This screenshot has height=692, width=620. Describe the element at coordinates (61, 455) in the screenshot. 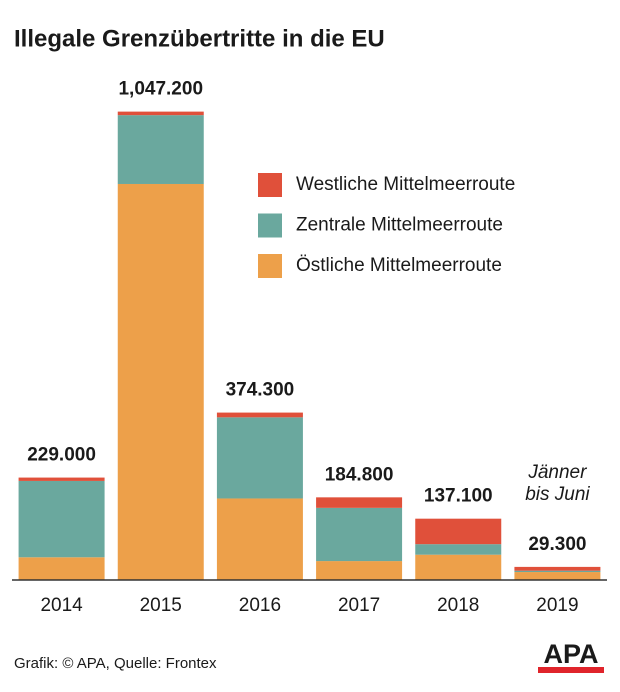

I see `total-label: 229.000` at that location.